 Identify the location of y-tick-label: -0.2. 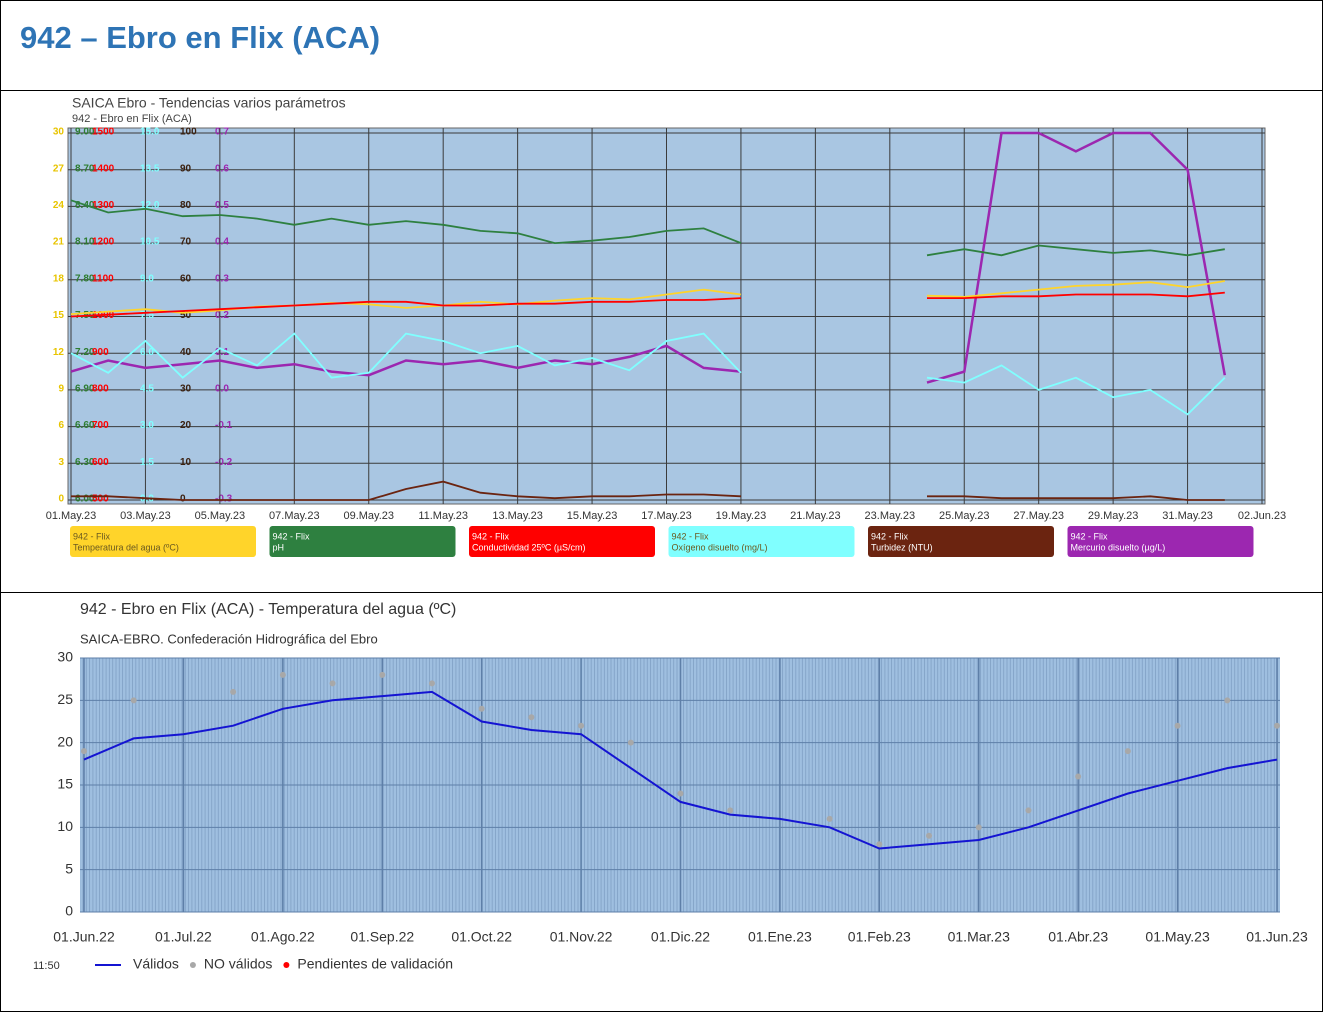
(224, 462).